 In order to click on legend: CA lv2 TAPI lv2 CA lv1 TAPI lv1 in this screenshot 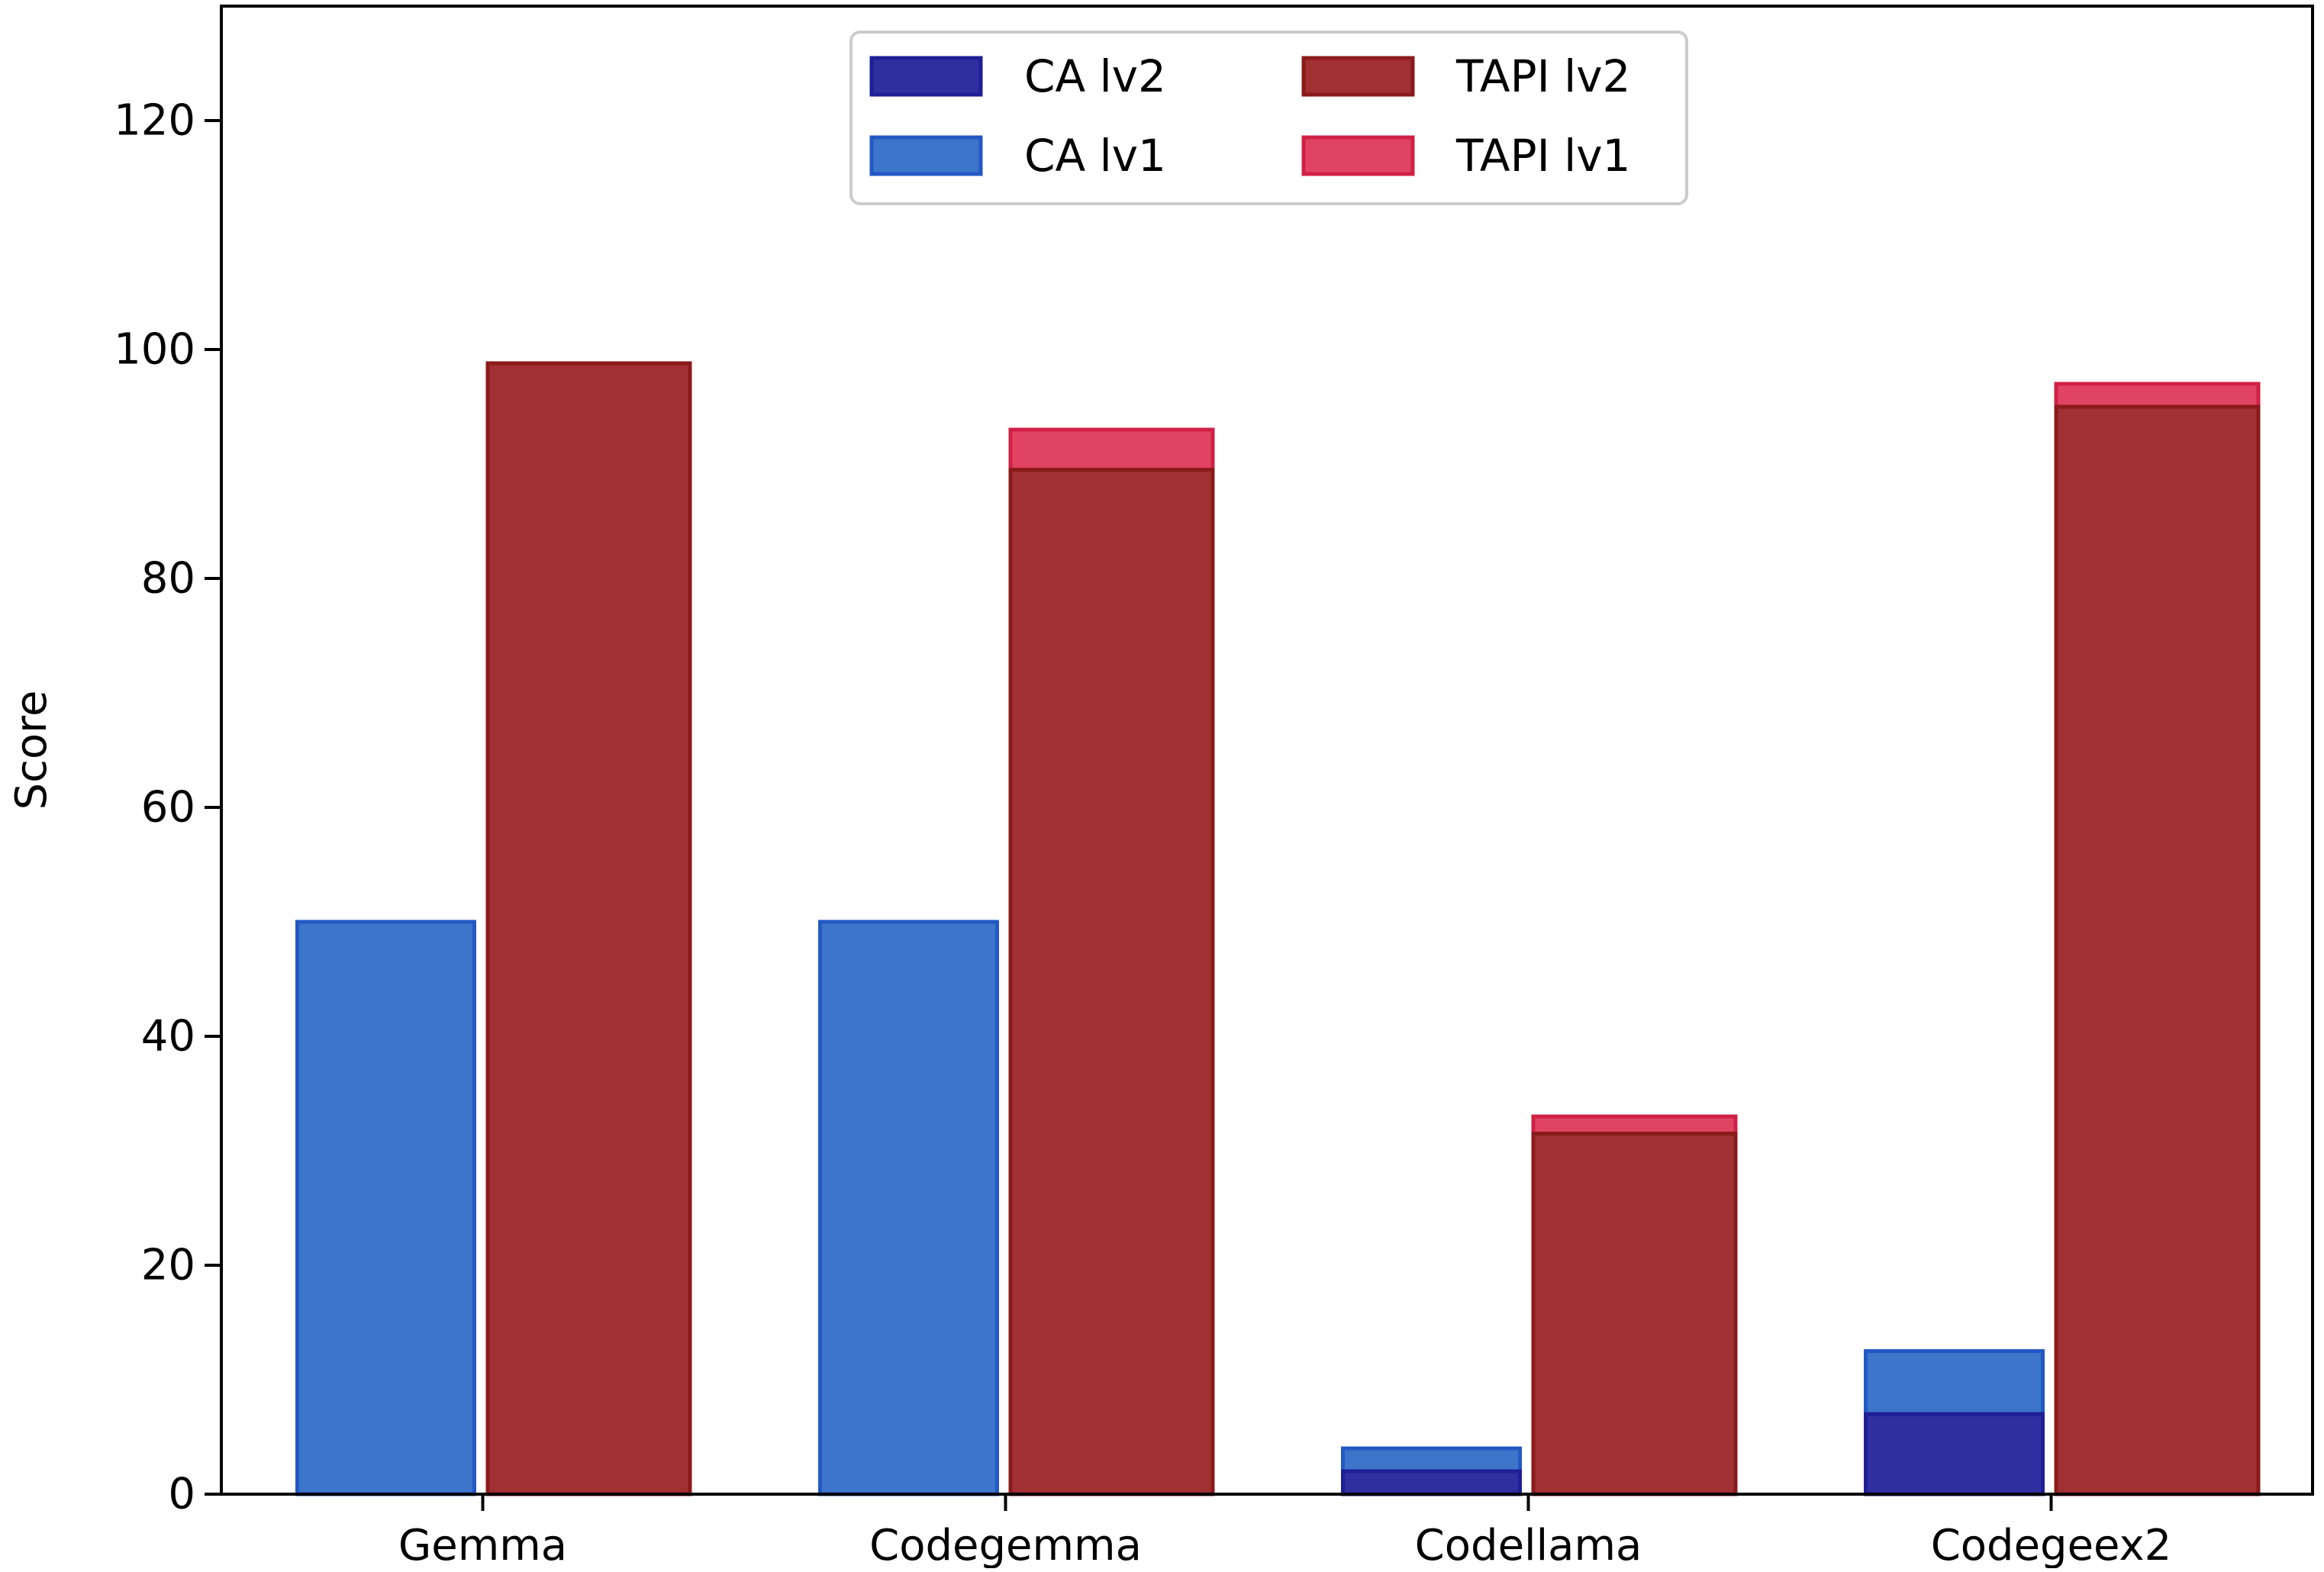, I will do `click(1269, 118)`.